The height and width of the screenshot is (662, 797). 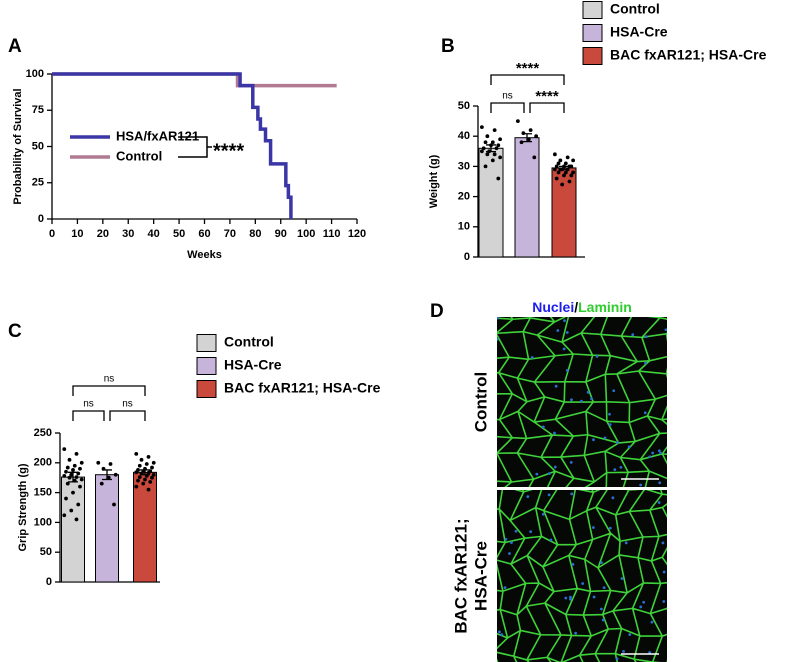 What do you see at coordinates (172, 145) in the screenshot?
I see `survival-line` at bounding box center [172, 145].